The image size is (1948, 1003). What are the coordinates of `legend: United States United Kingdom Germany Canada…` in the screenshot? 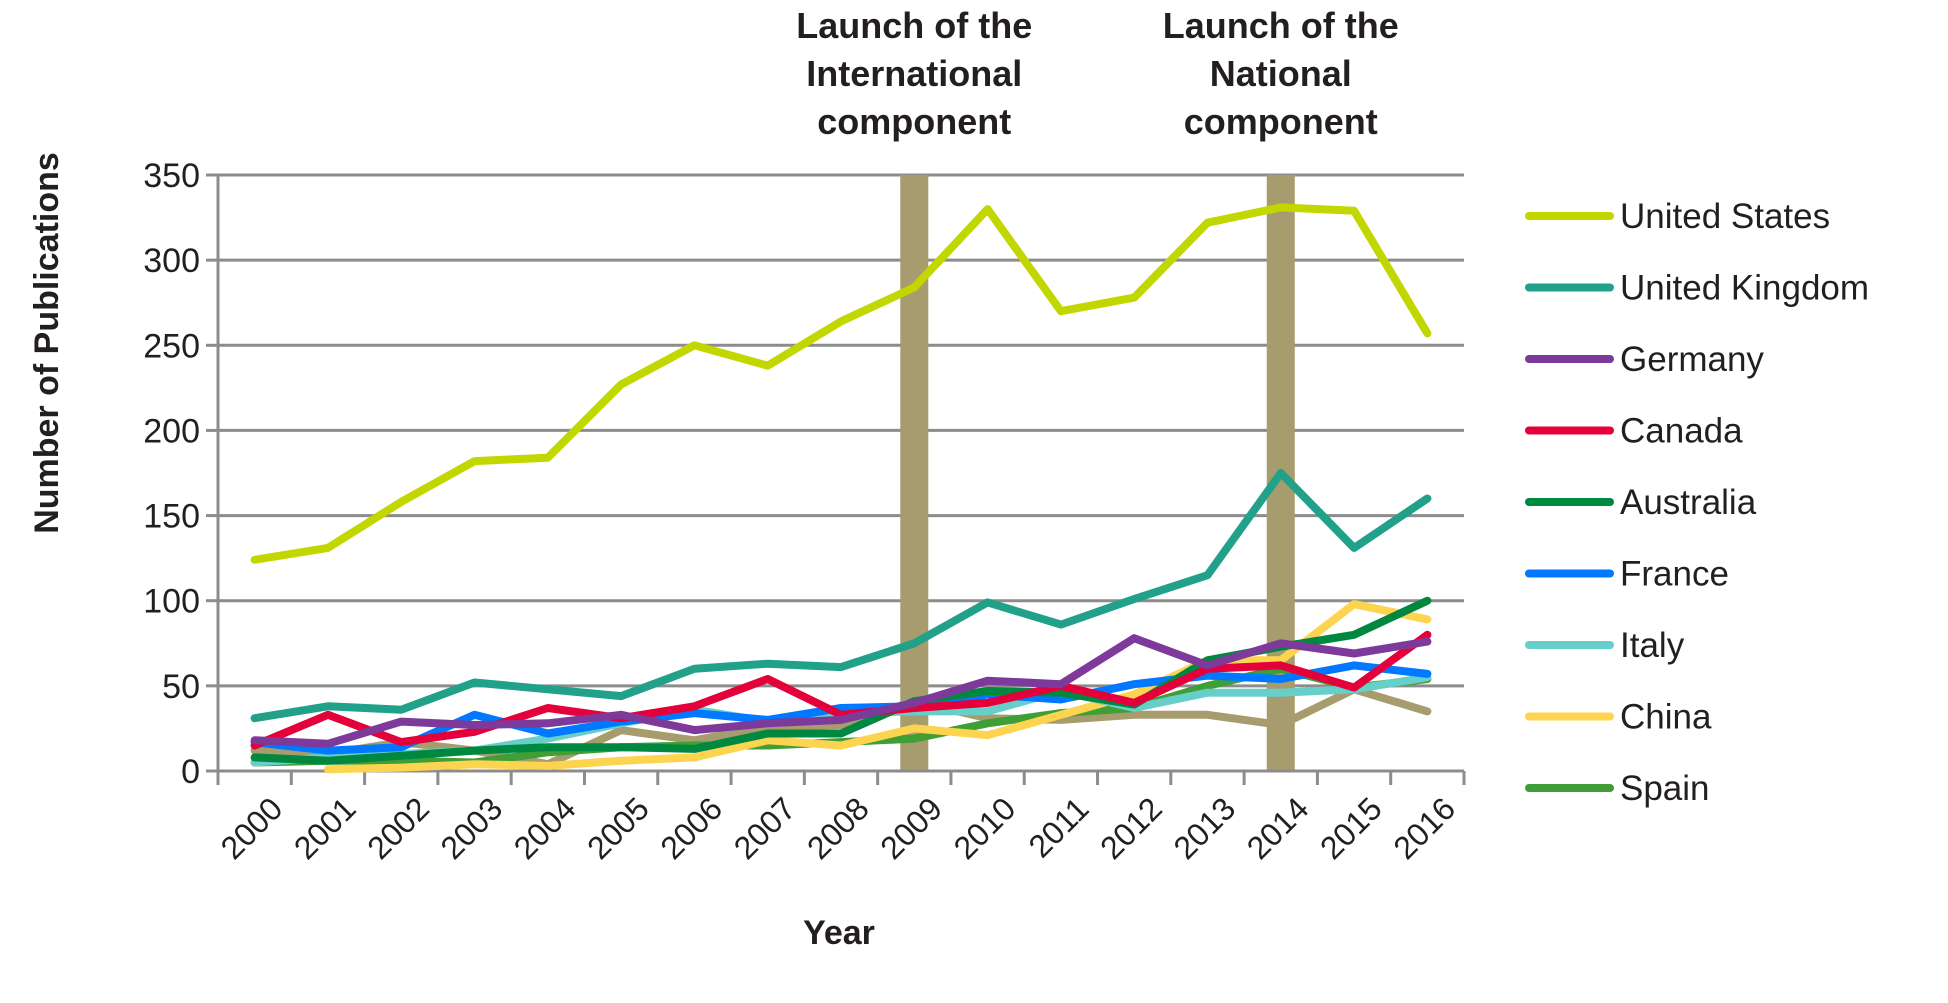 It's located at (1697, 502).